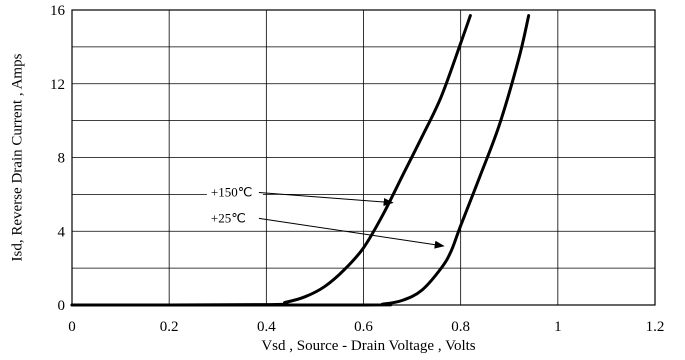  I want to click on annotation-label: +150℃, so click(231, 192).